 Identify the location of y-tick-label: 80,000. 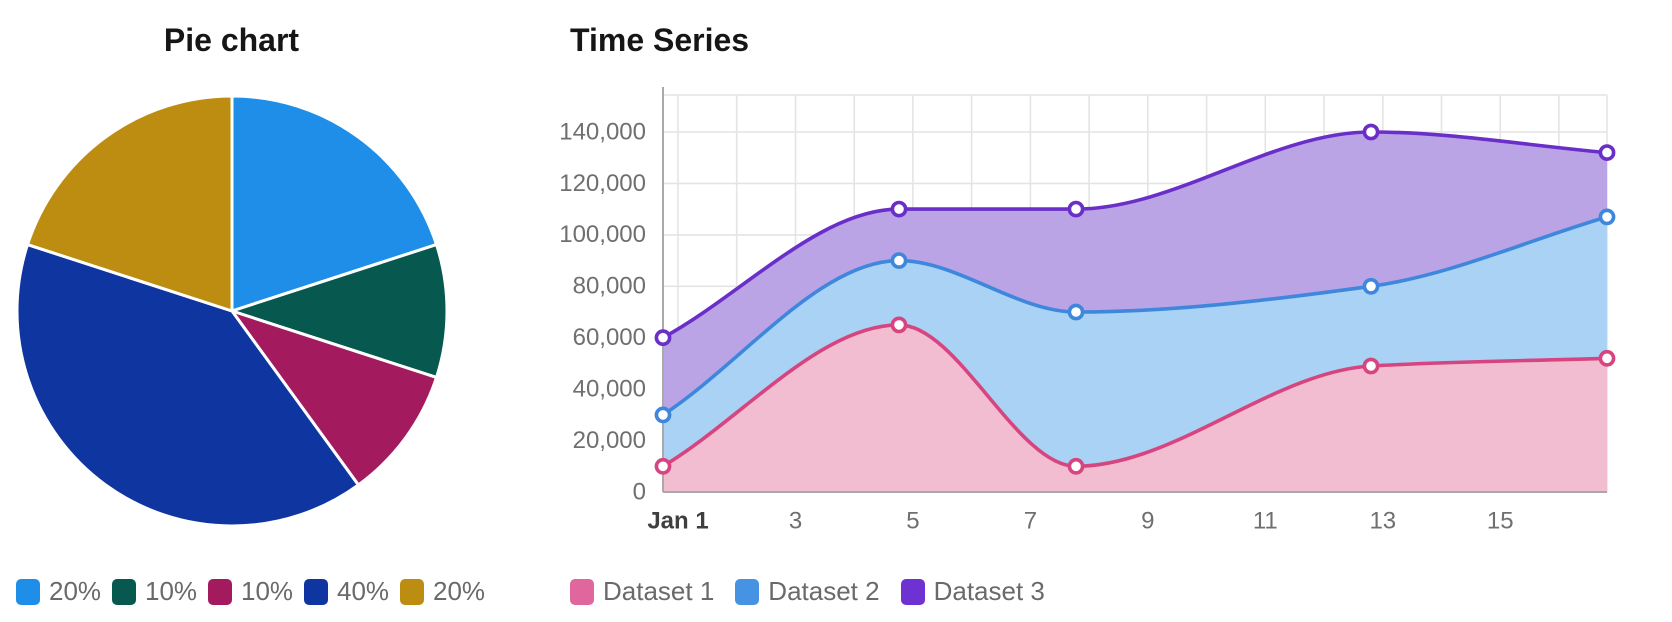
(609, 286).